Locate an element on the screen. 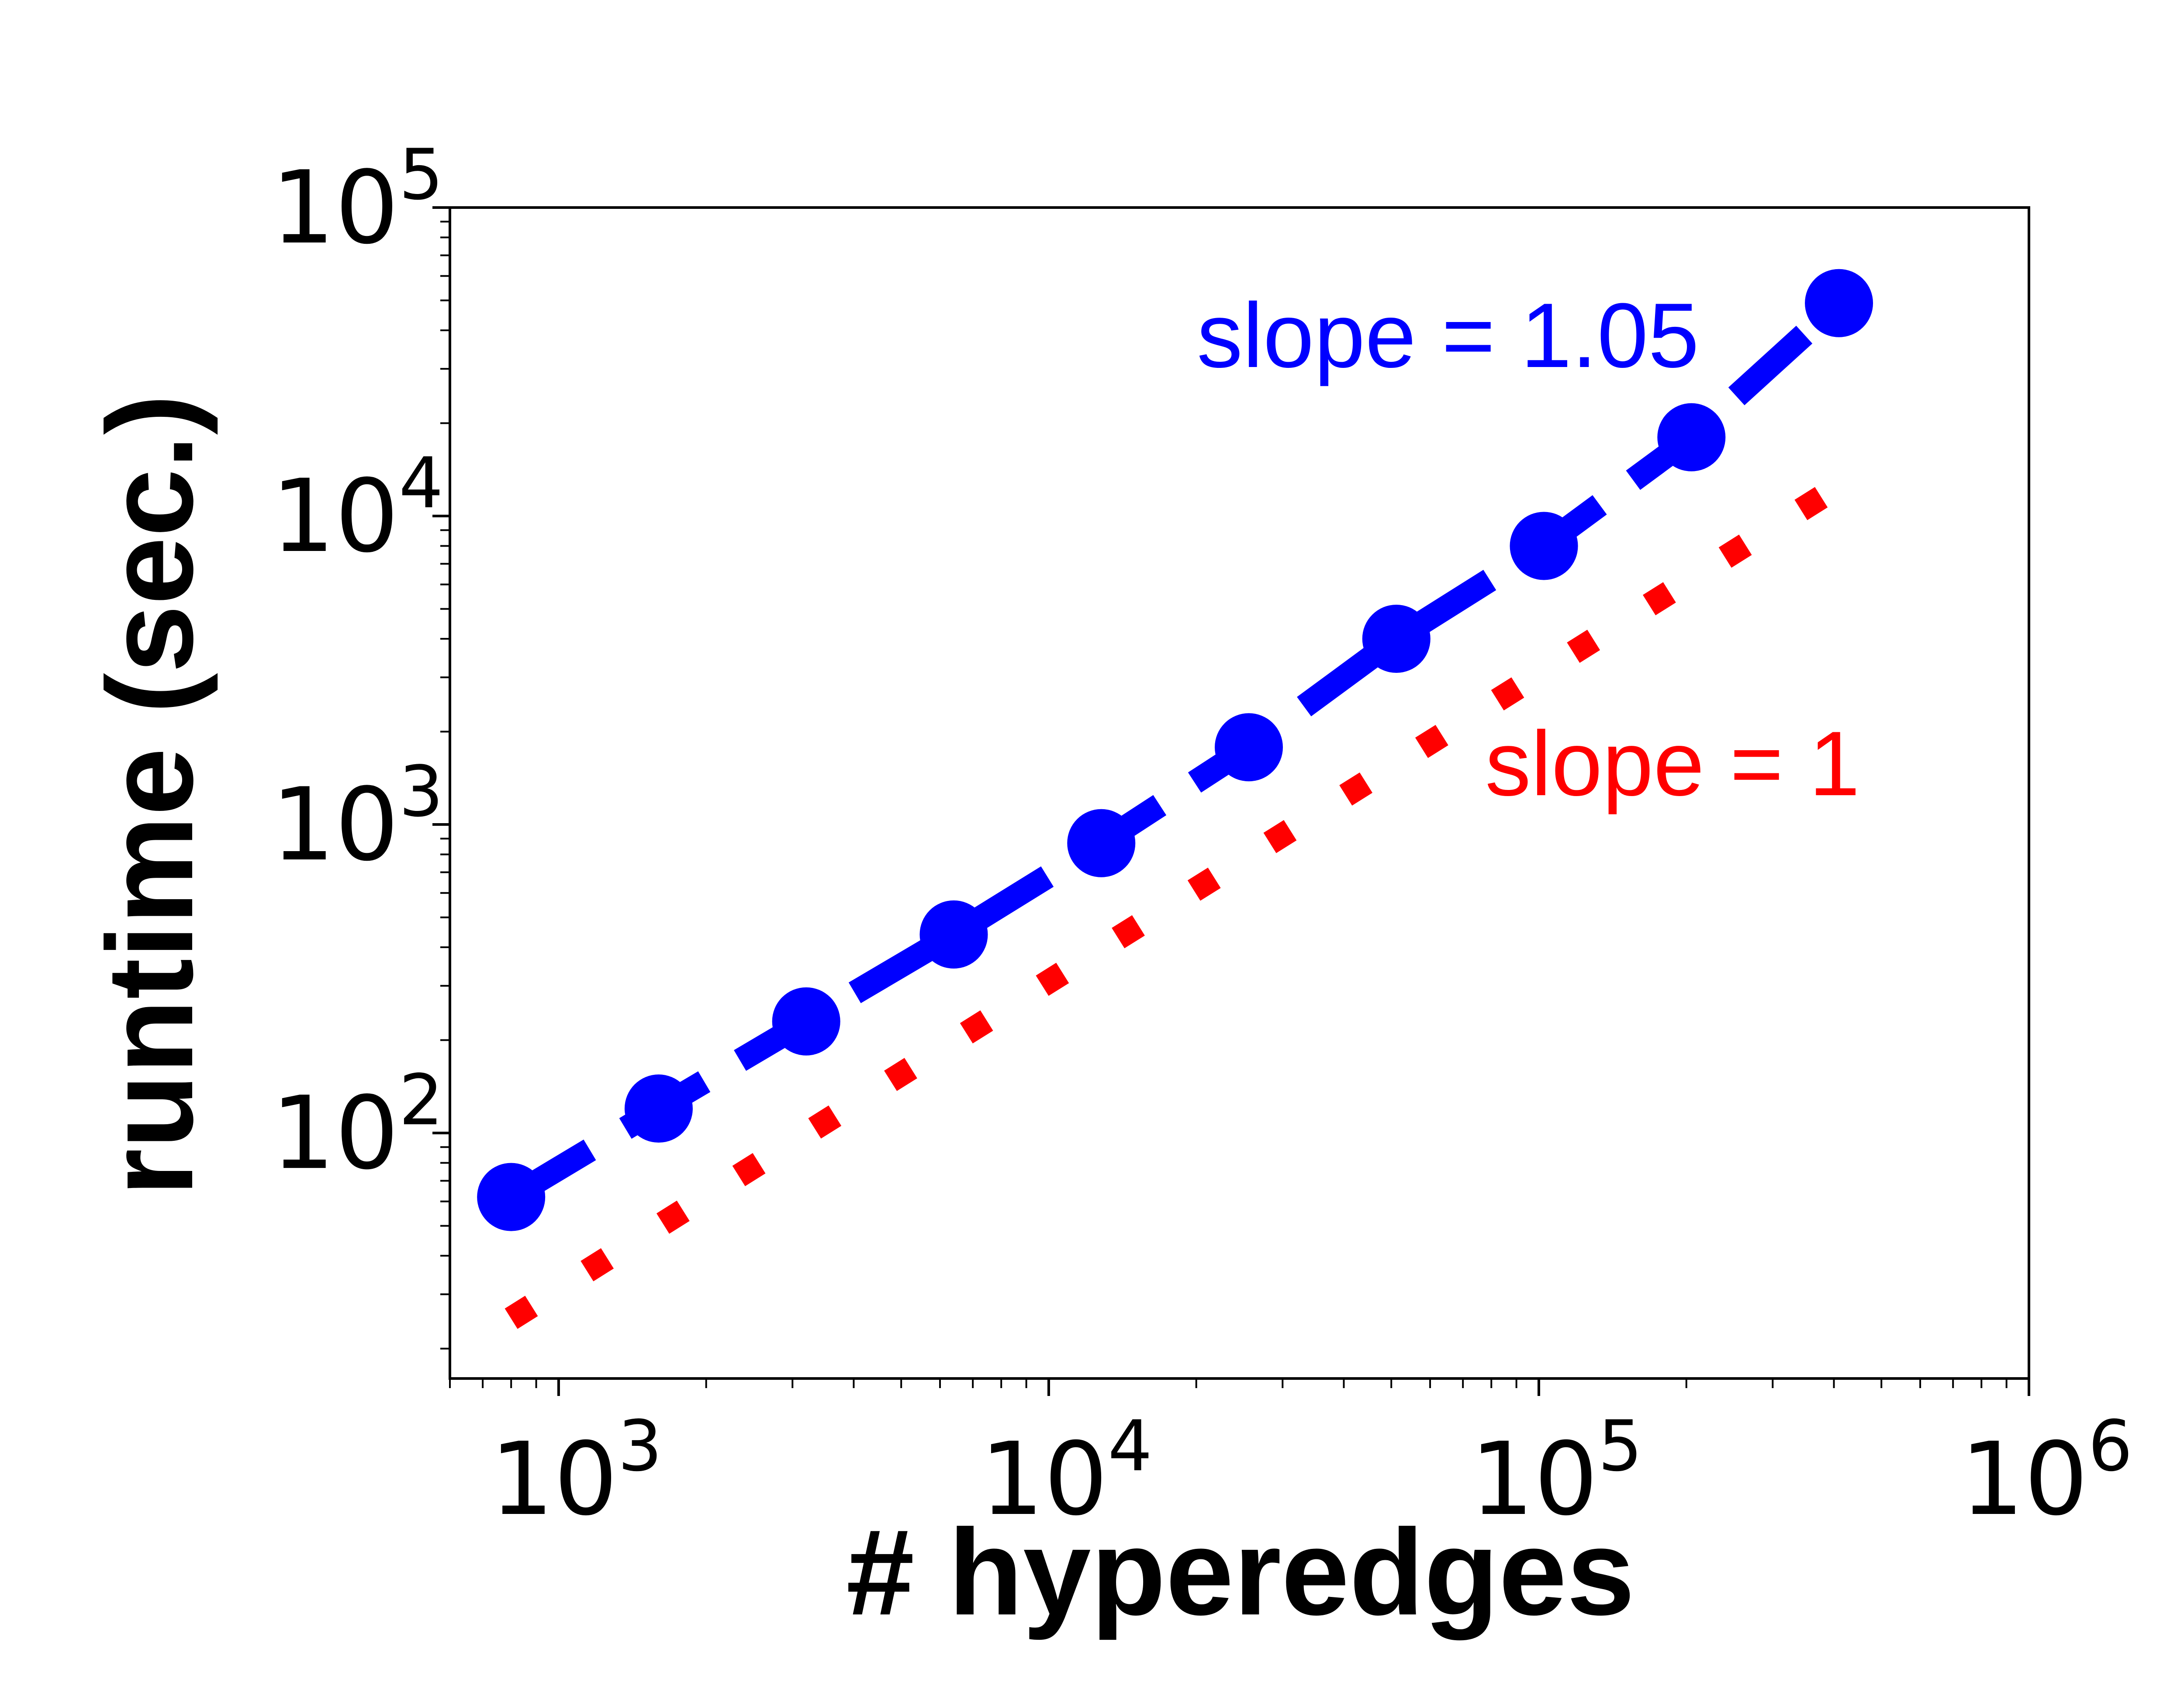  x-tick-label-1e5: 10⁵ is located at coordinates (1556, 1471).